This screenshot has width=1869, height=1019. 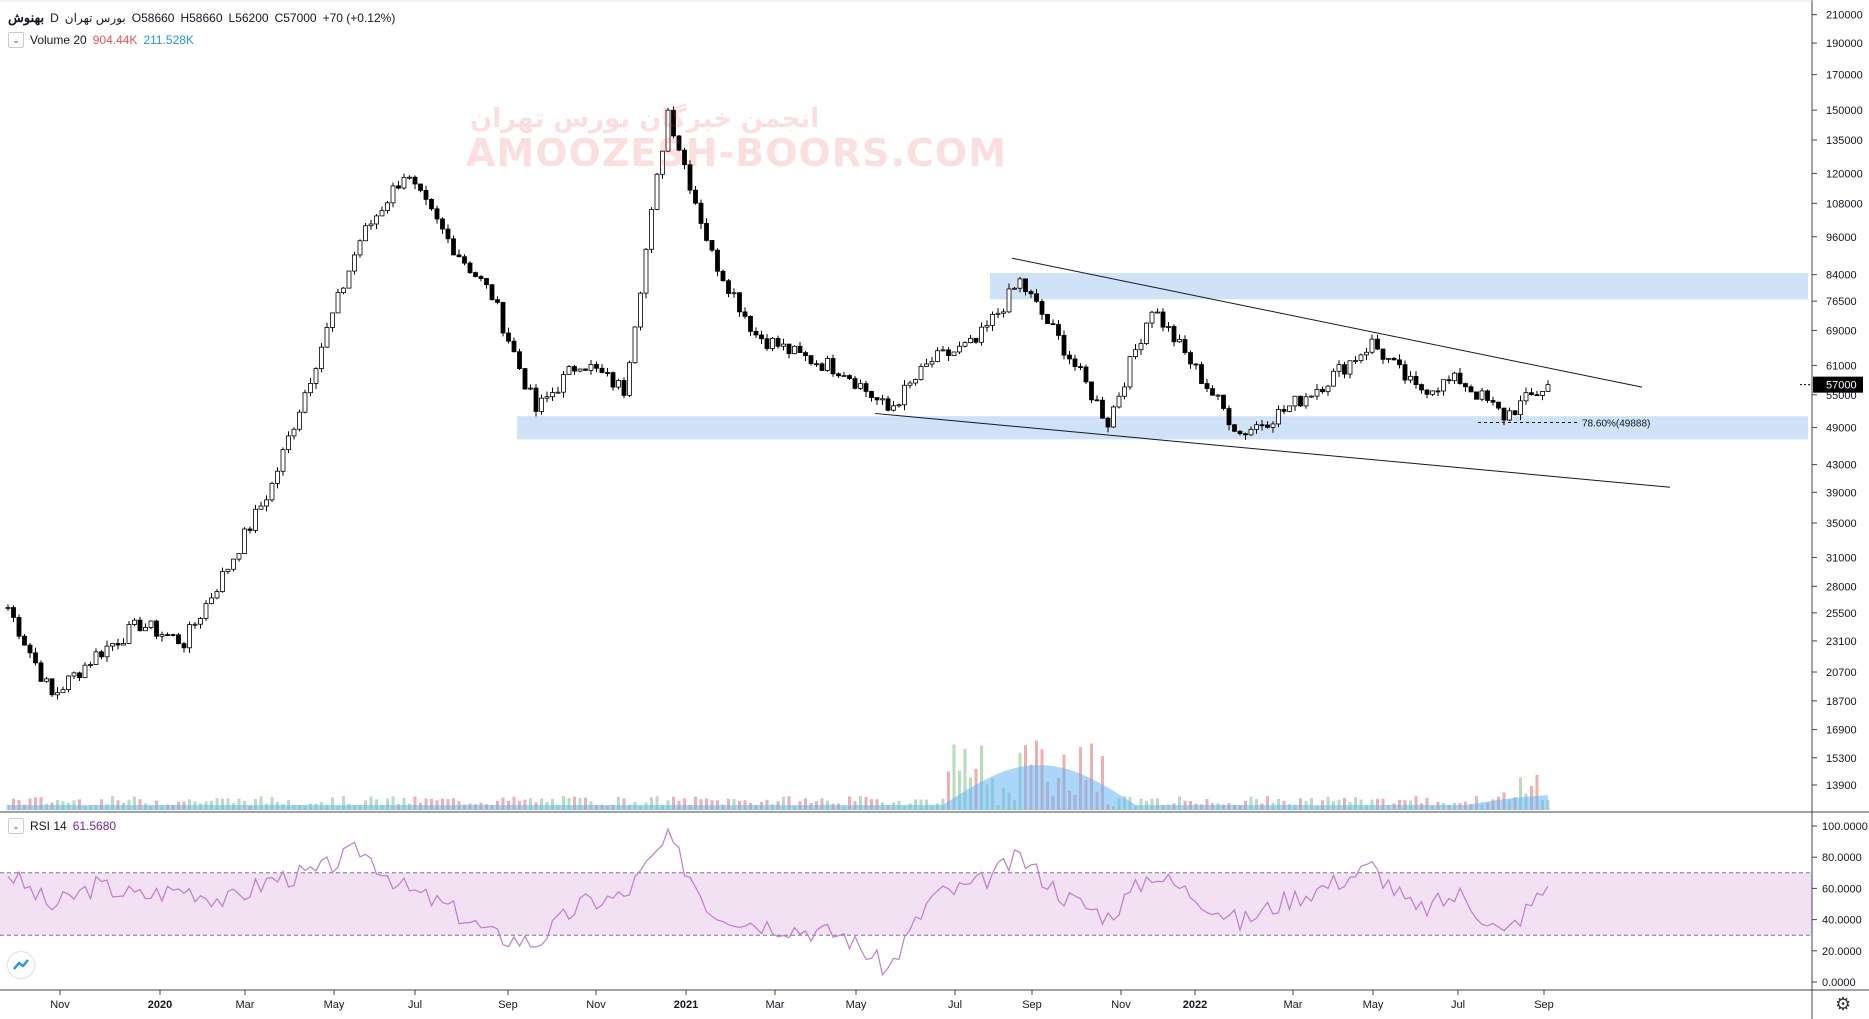 I want to click on ohlc-low: L56200, so click(x=248, y=18).